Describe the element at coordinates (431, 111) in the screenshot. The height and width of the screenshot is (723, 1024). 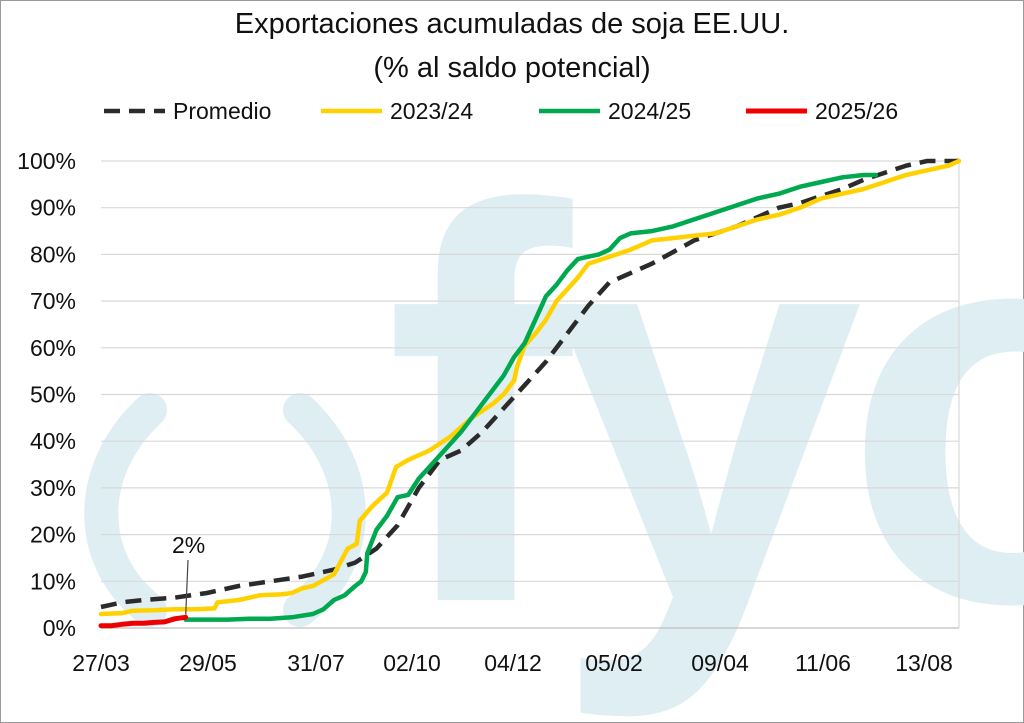
I see `legend-label: 2023/24` at that location.